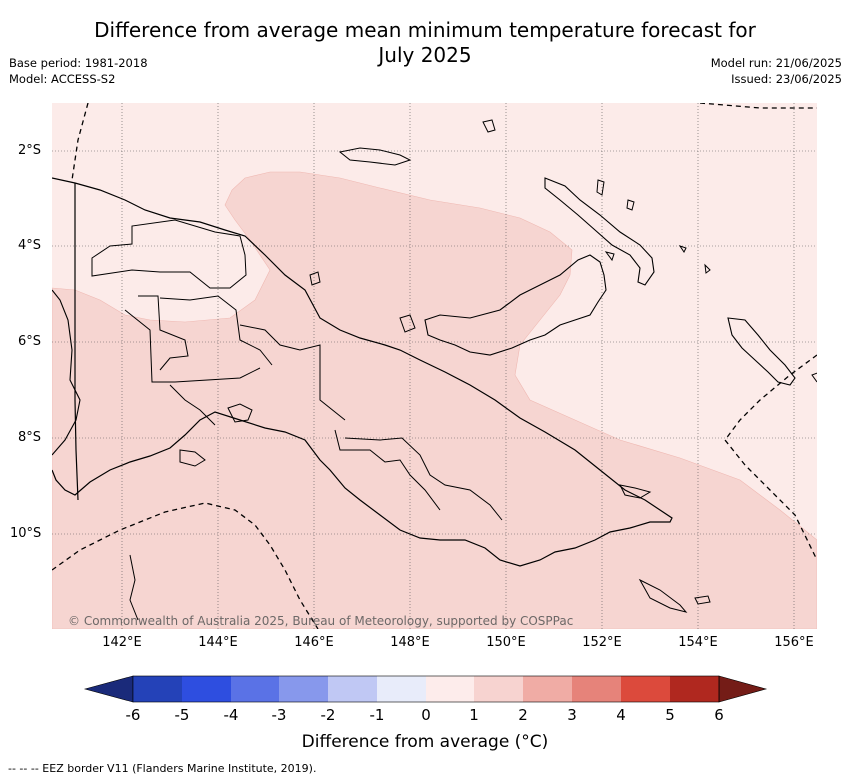  I want to click on colorbar-tick: 5, so click(670, 715).